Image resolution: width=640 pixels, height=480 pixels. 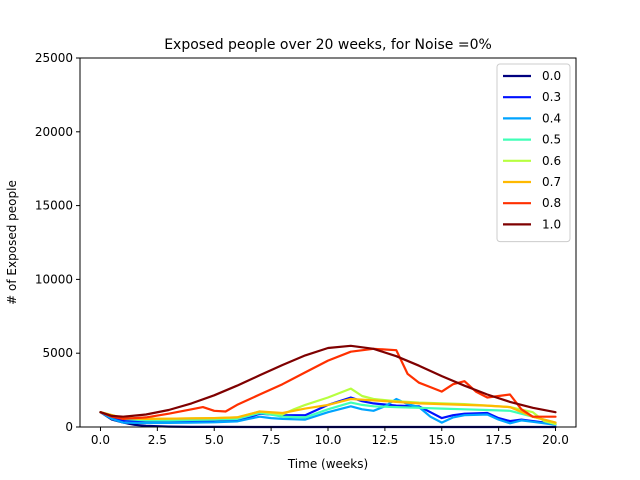 I want to click on x-tick-label: 15.0, so click(x=441, y=440).